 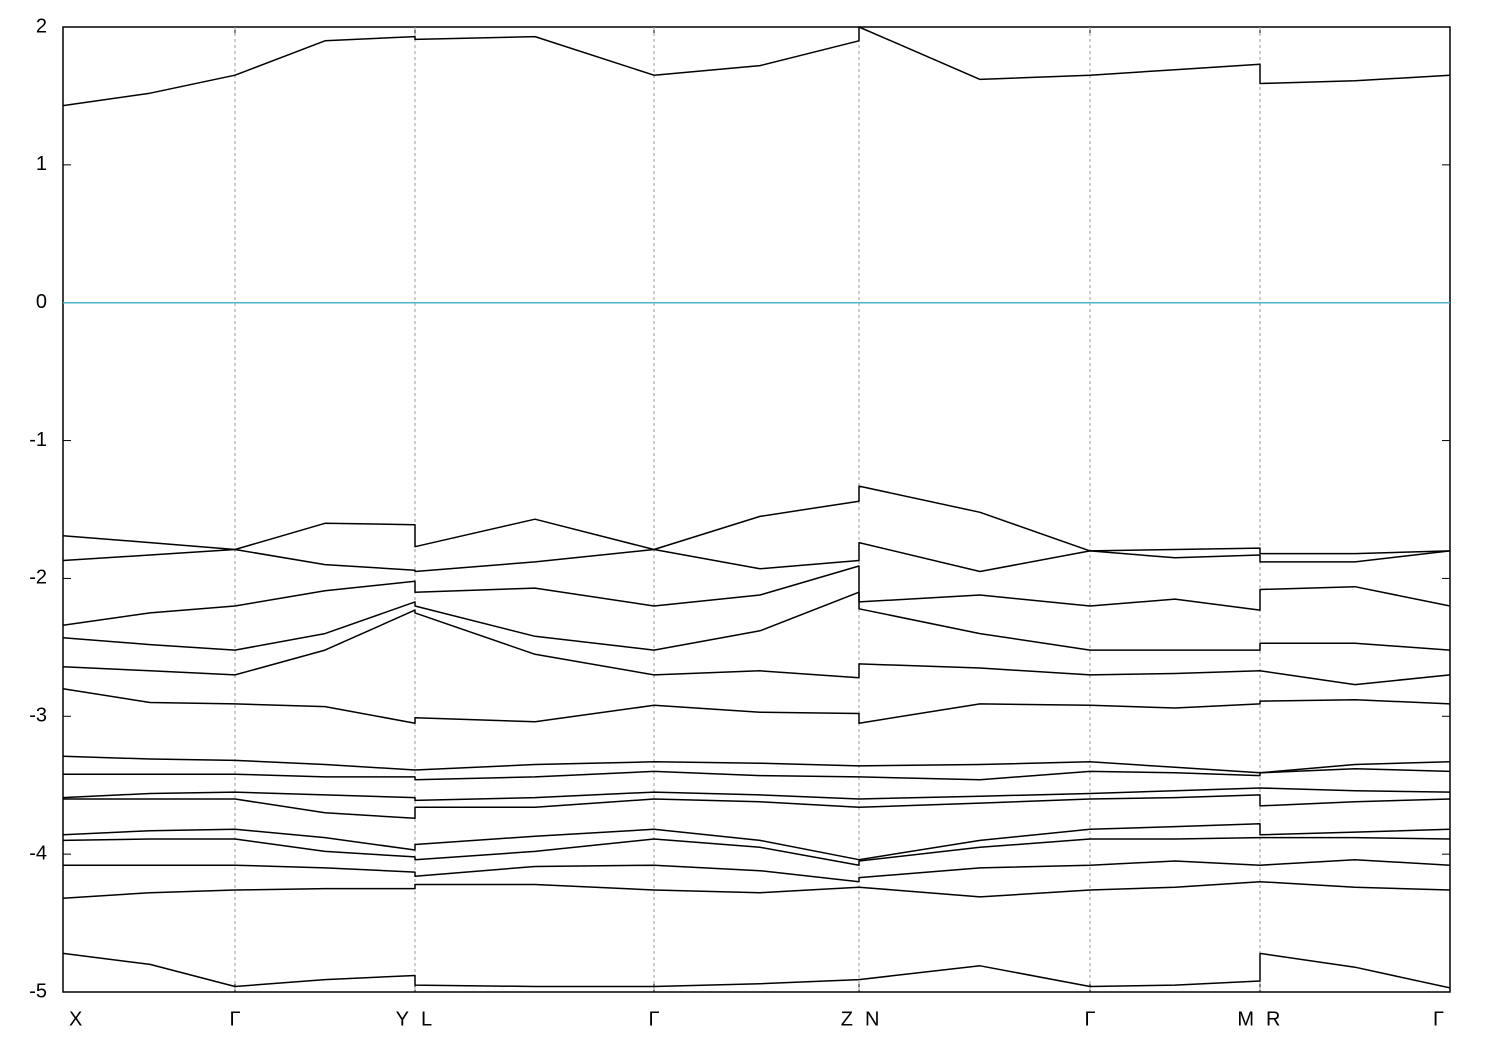 What do you see at coordinates (41, 302) in the screenshot?
I see `y-tick-label: 0` at bounding box center [41, 302].